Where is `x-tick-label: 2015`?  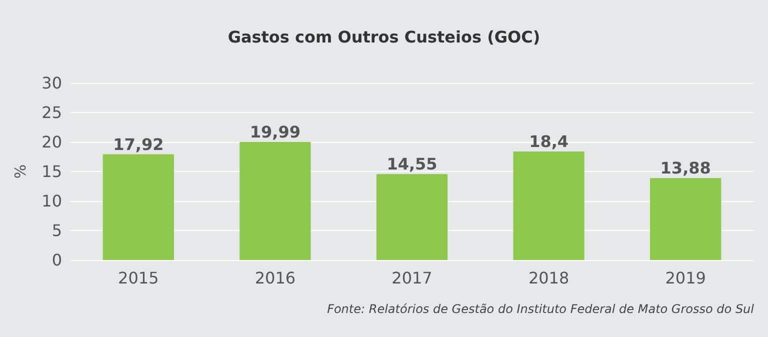
x-tick-label: 2015 is located at coordinates (138, 278).